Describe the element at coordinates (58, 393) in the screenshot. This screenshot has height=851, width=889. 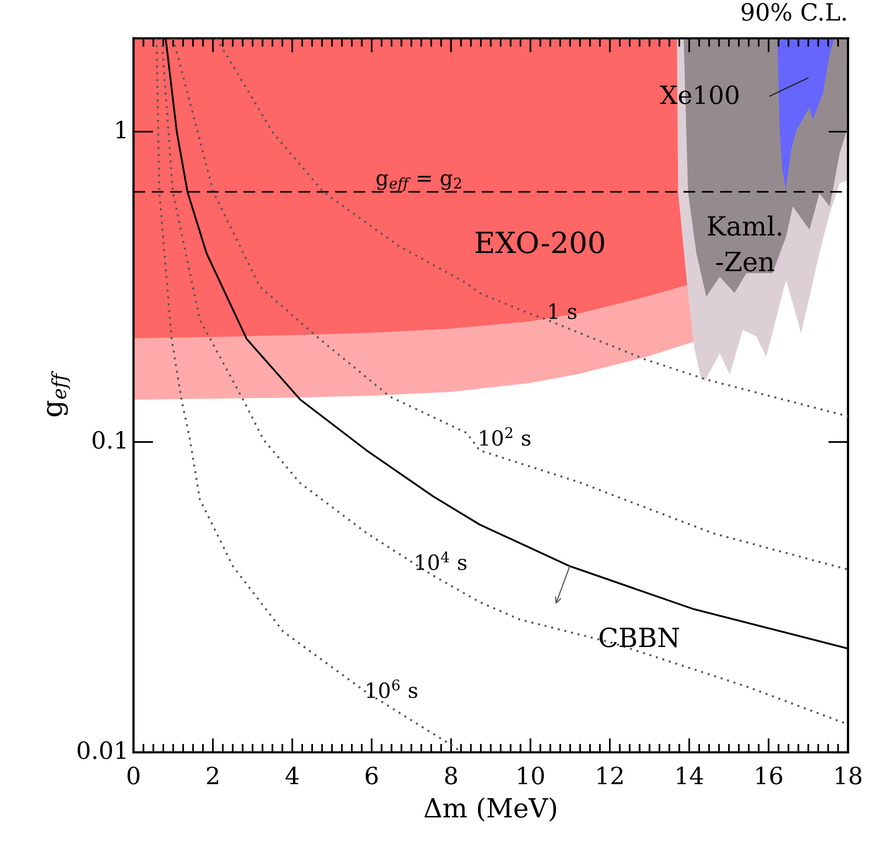
I see `y-axis-title: g$_{eff}$` at that location.